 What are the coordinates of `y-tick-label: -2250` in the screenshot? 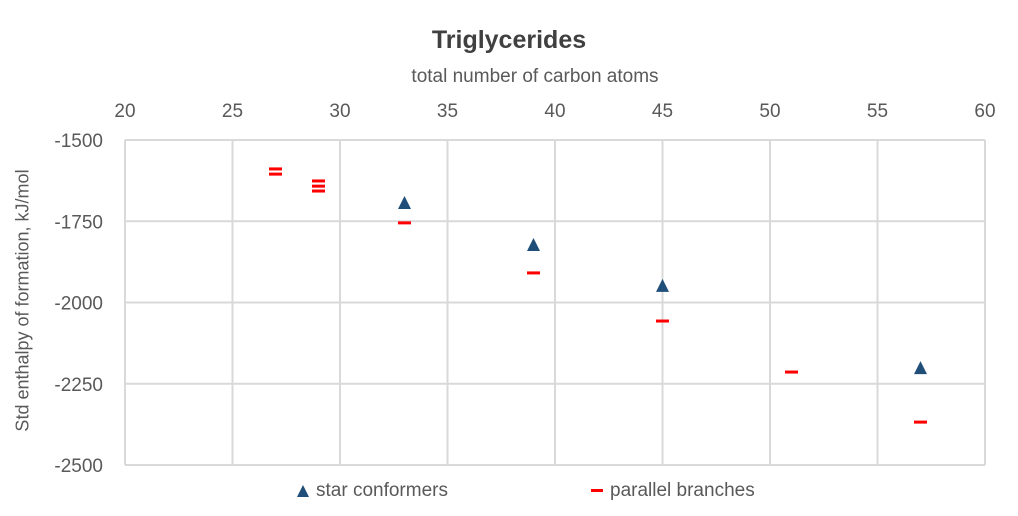 It's located at (78, 385).